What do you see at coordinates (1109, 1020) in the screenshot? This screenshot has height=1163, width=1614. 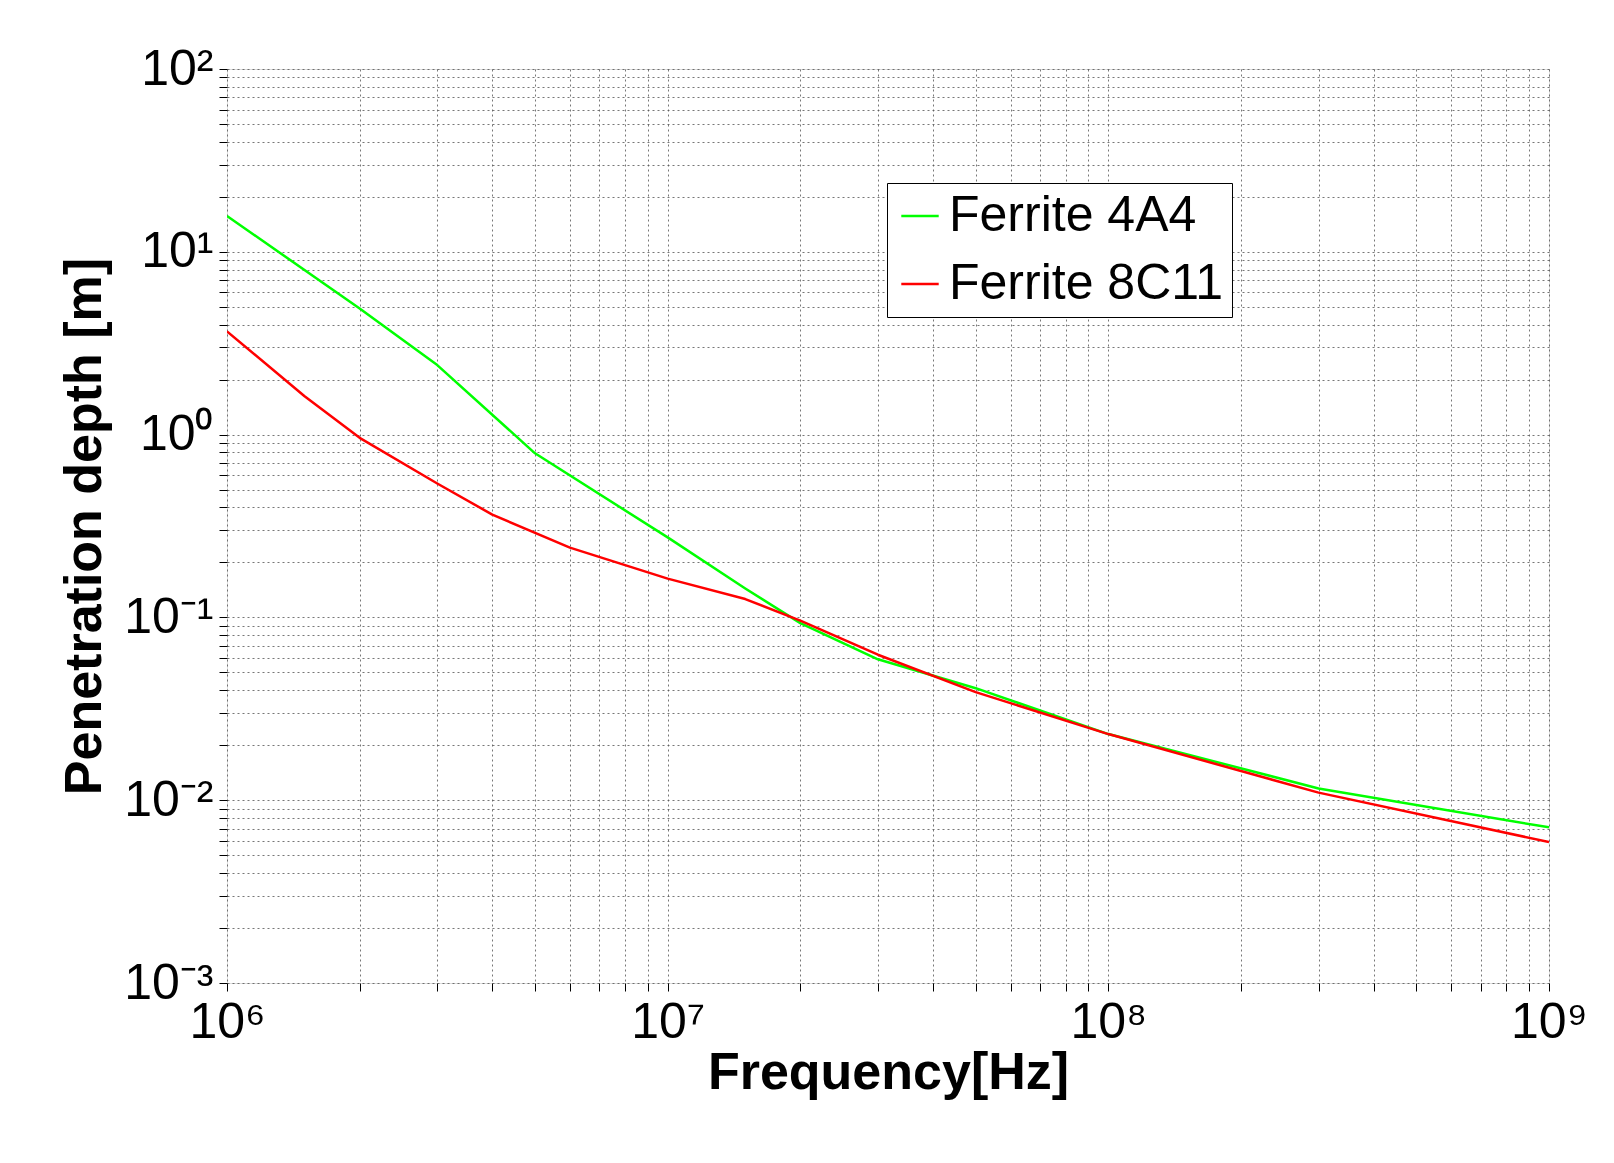 I see `x-tick-label: 10⁸` at bounding box center [1109, 1020].